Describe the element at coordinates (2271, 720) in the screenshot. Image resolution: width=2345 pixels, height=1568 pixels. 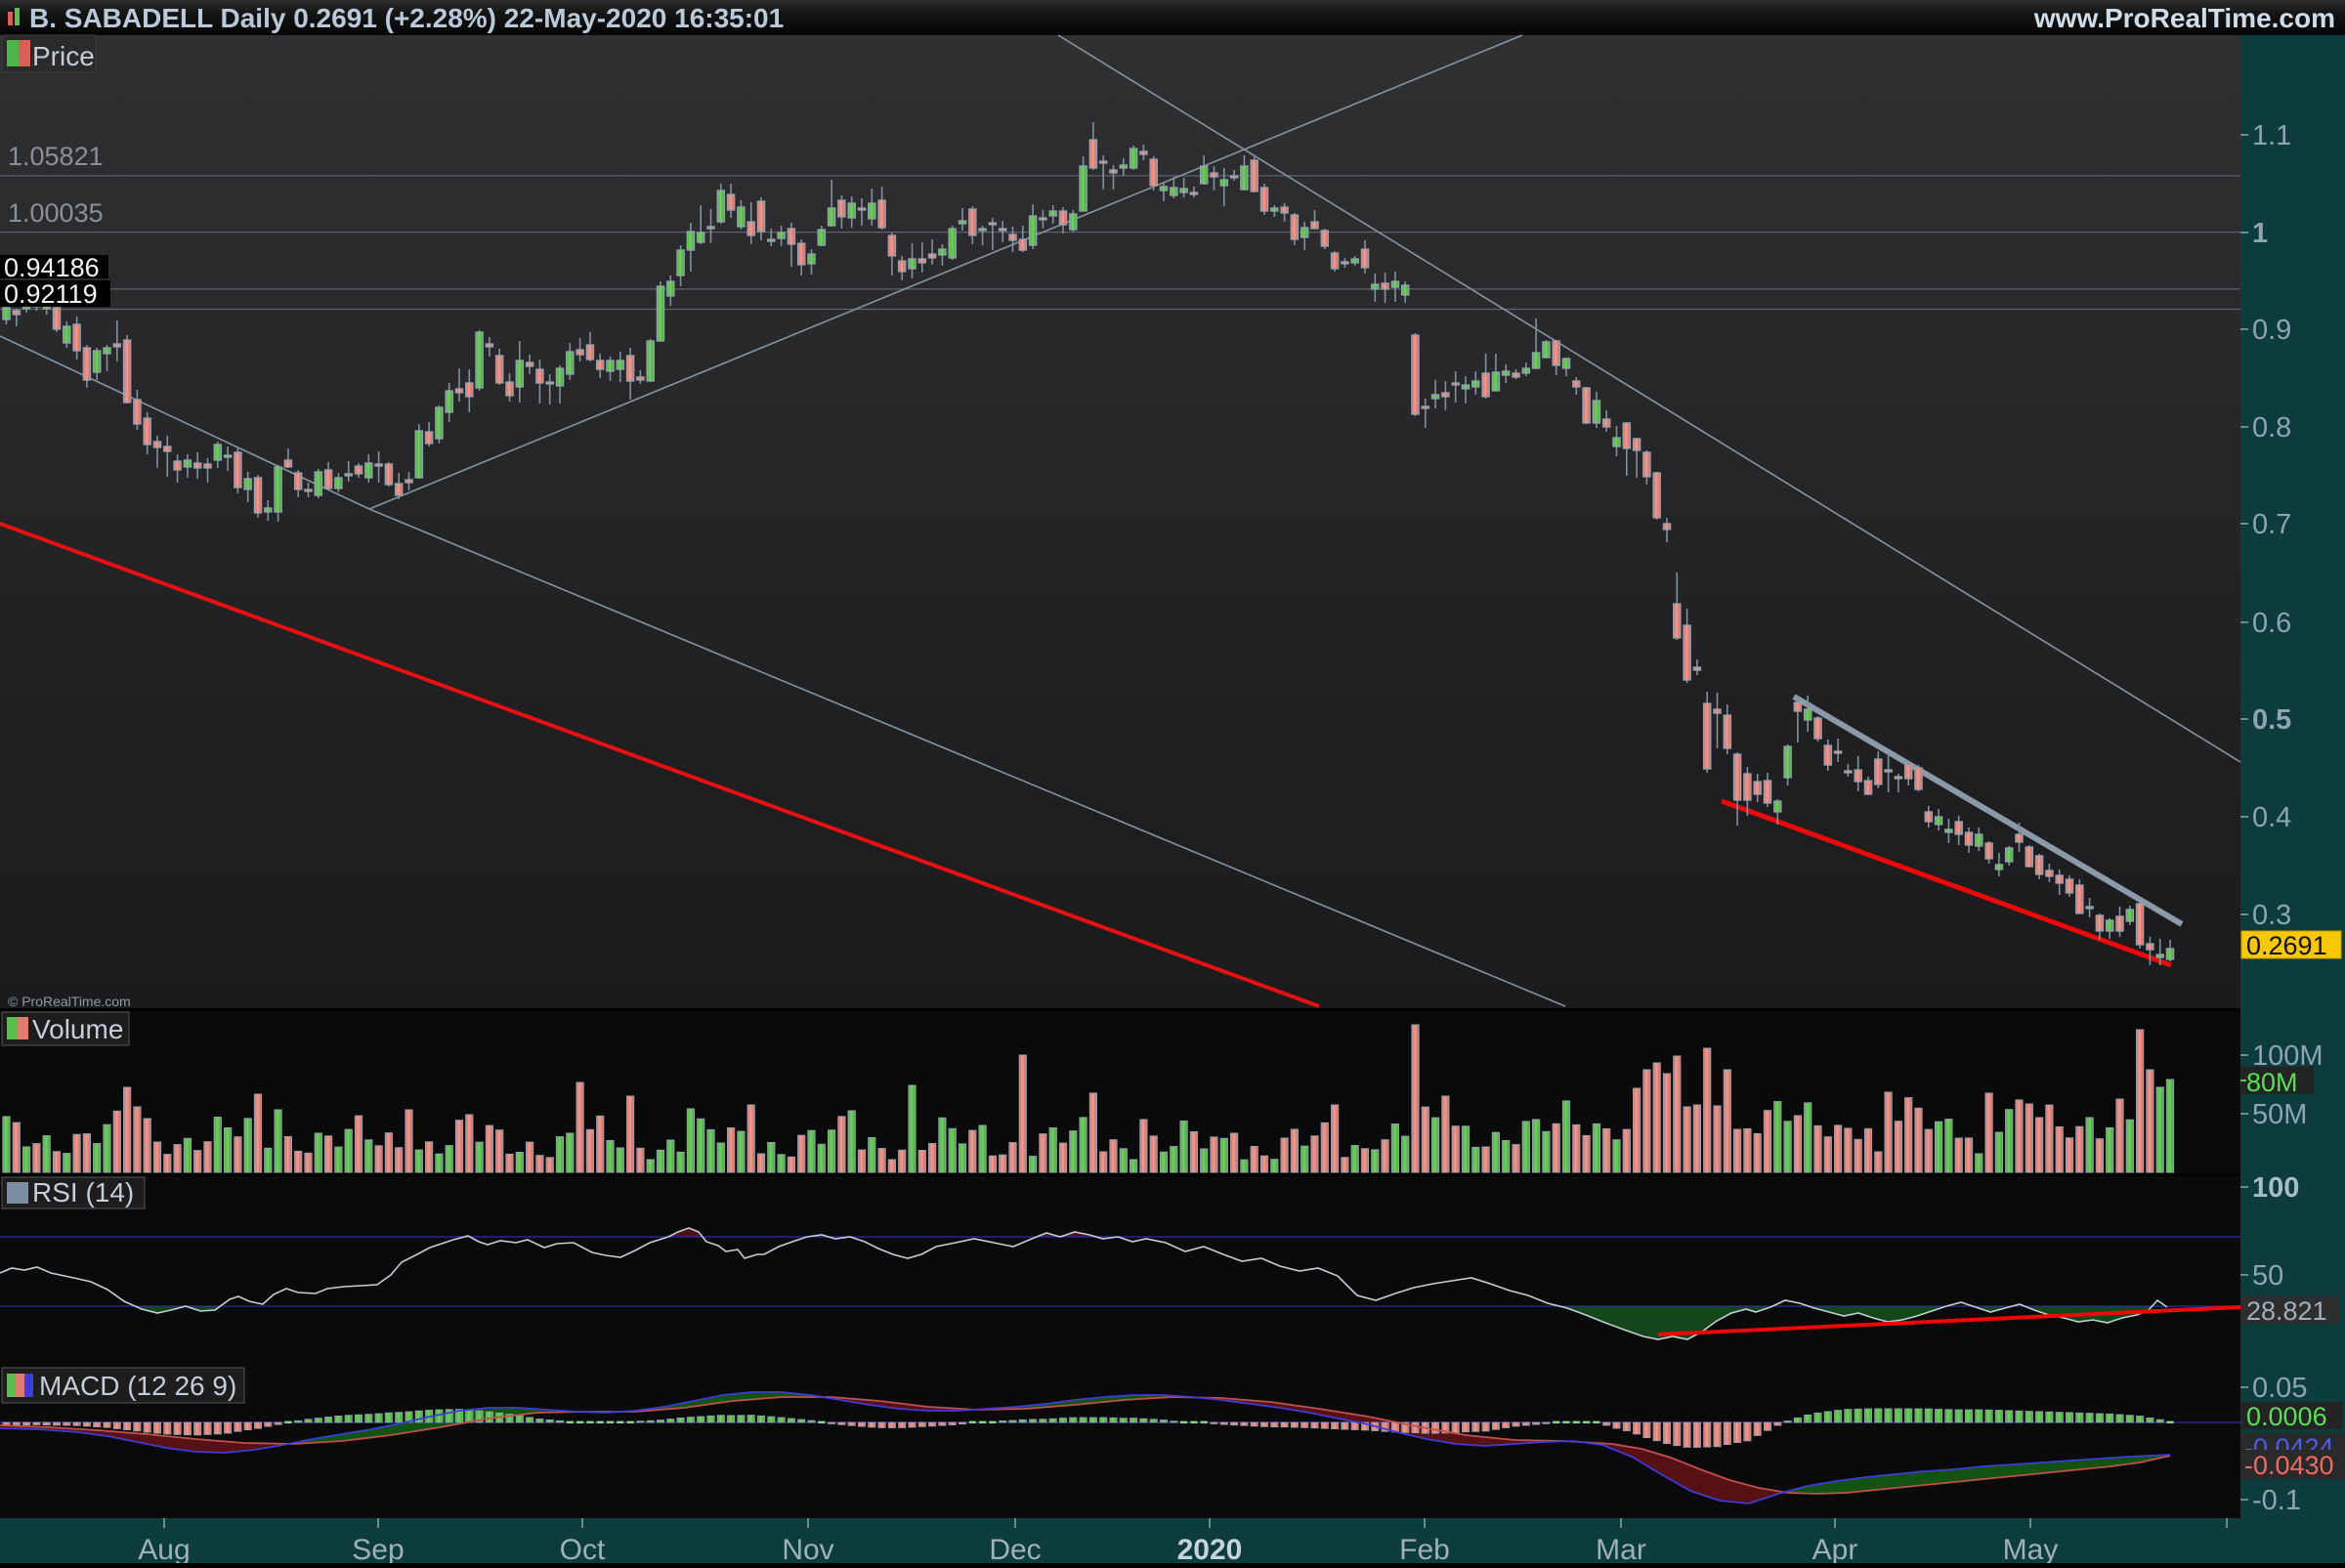
I see `svg-text: 0.5` at that location.